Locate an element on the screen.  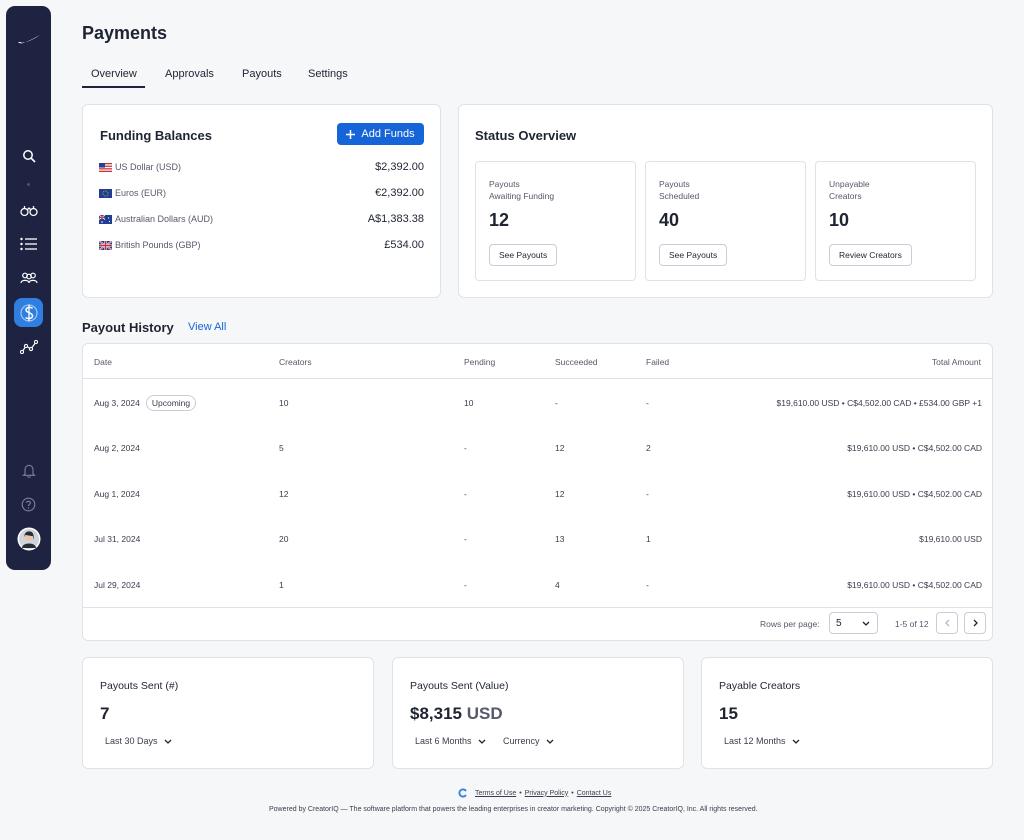
sidebar is located at coordinates (28, 288).